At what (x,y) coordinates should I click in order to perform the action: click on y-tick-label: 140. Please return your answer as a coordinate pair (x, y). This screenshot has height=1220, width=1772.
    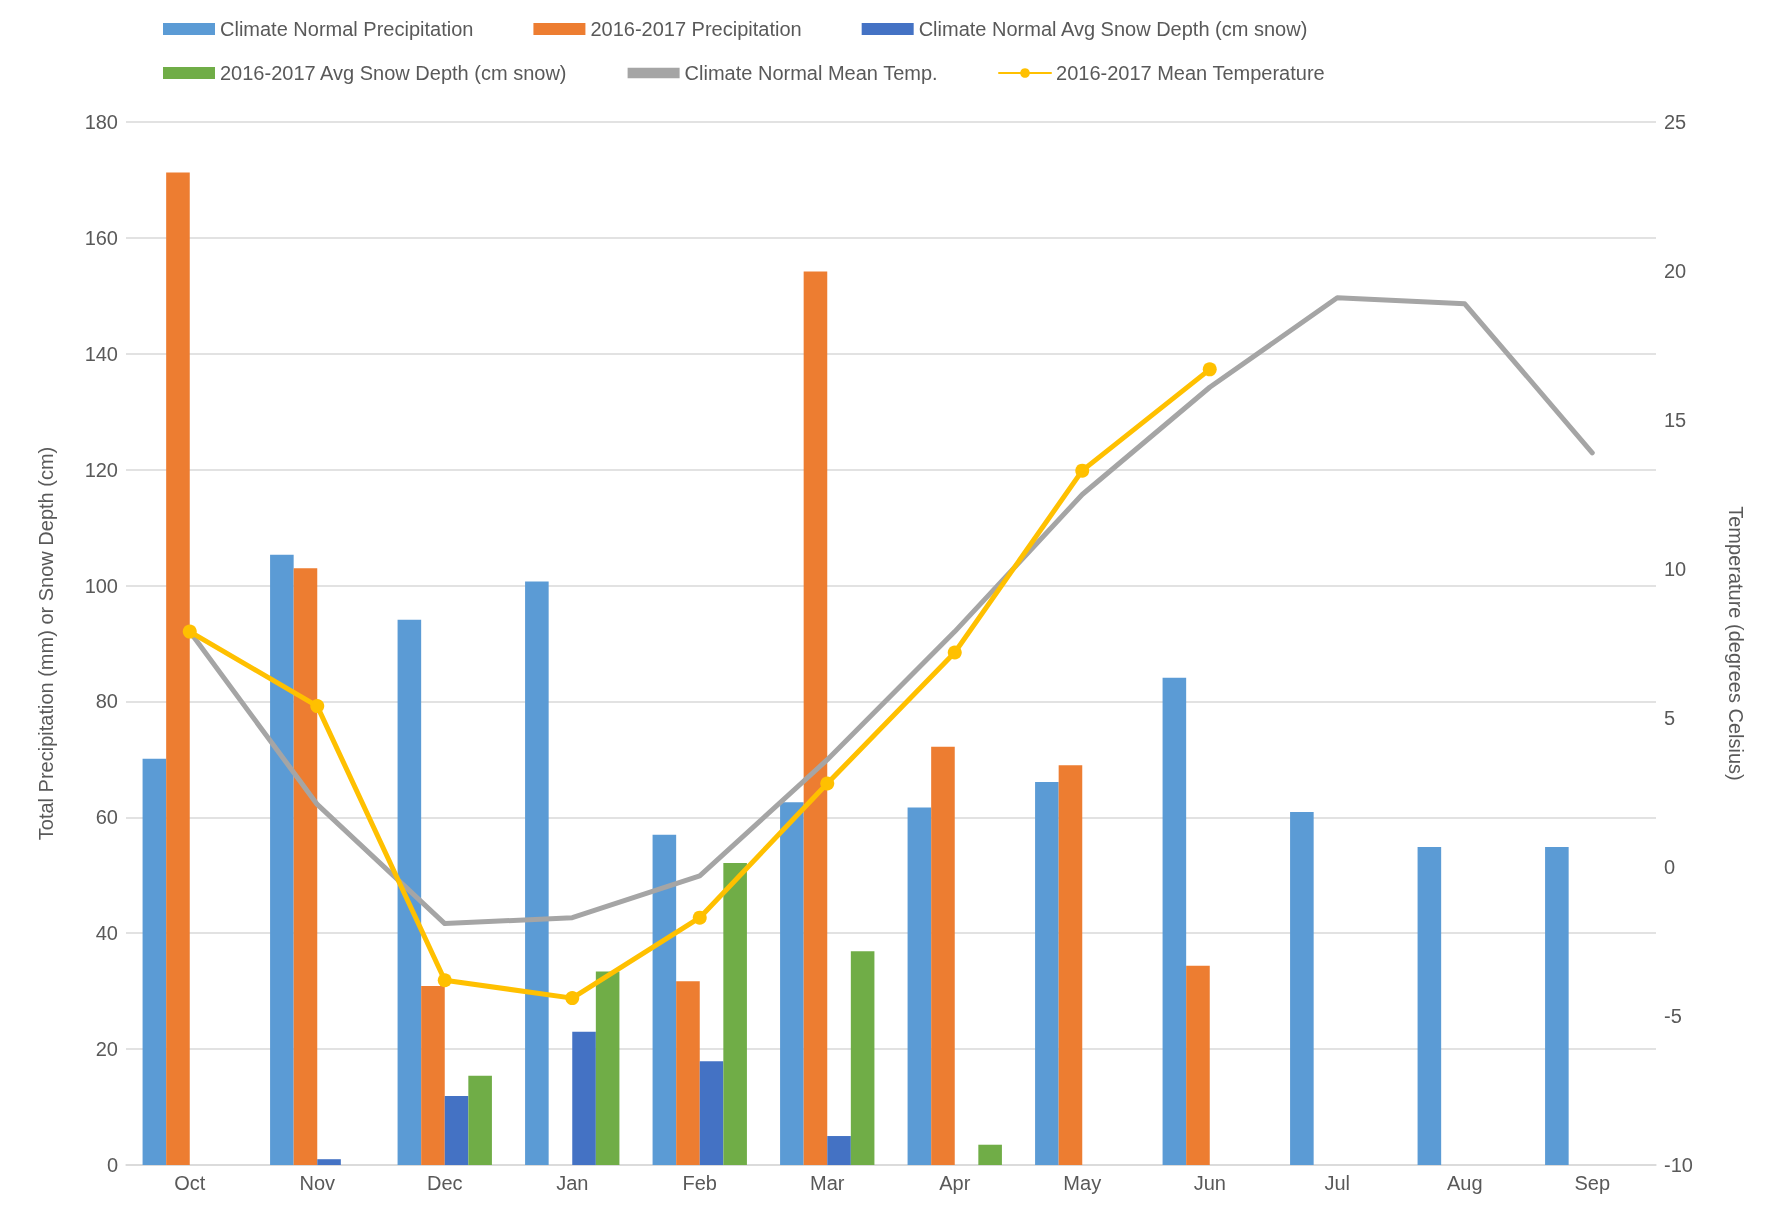
    Looking at the image, I should click on (101, 353).